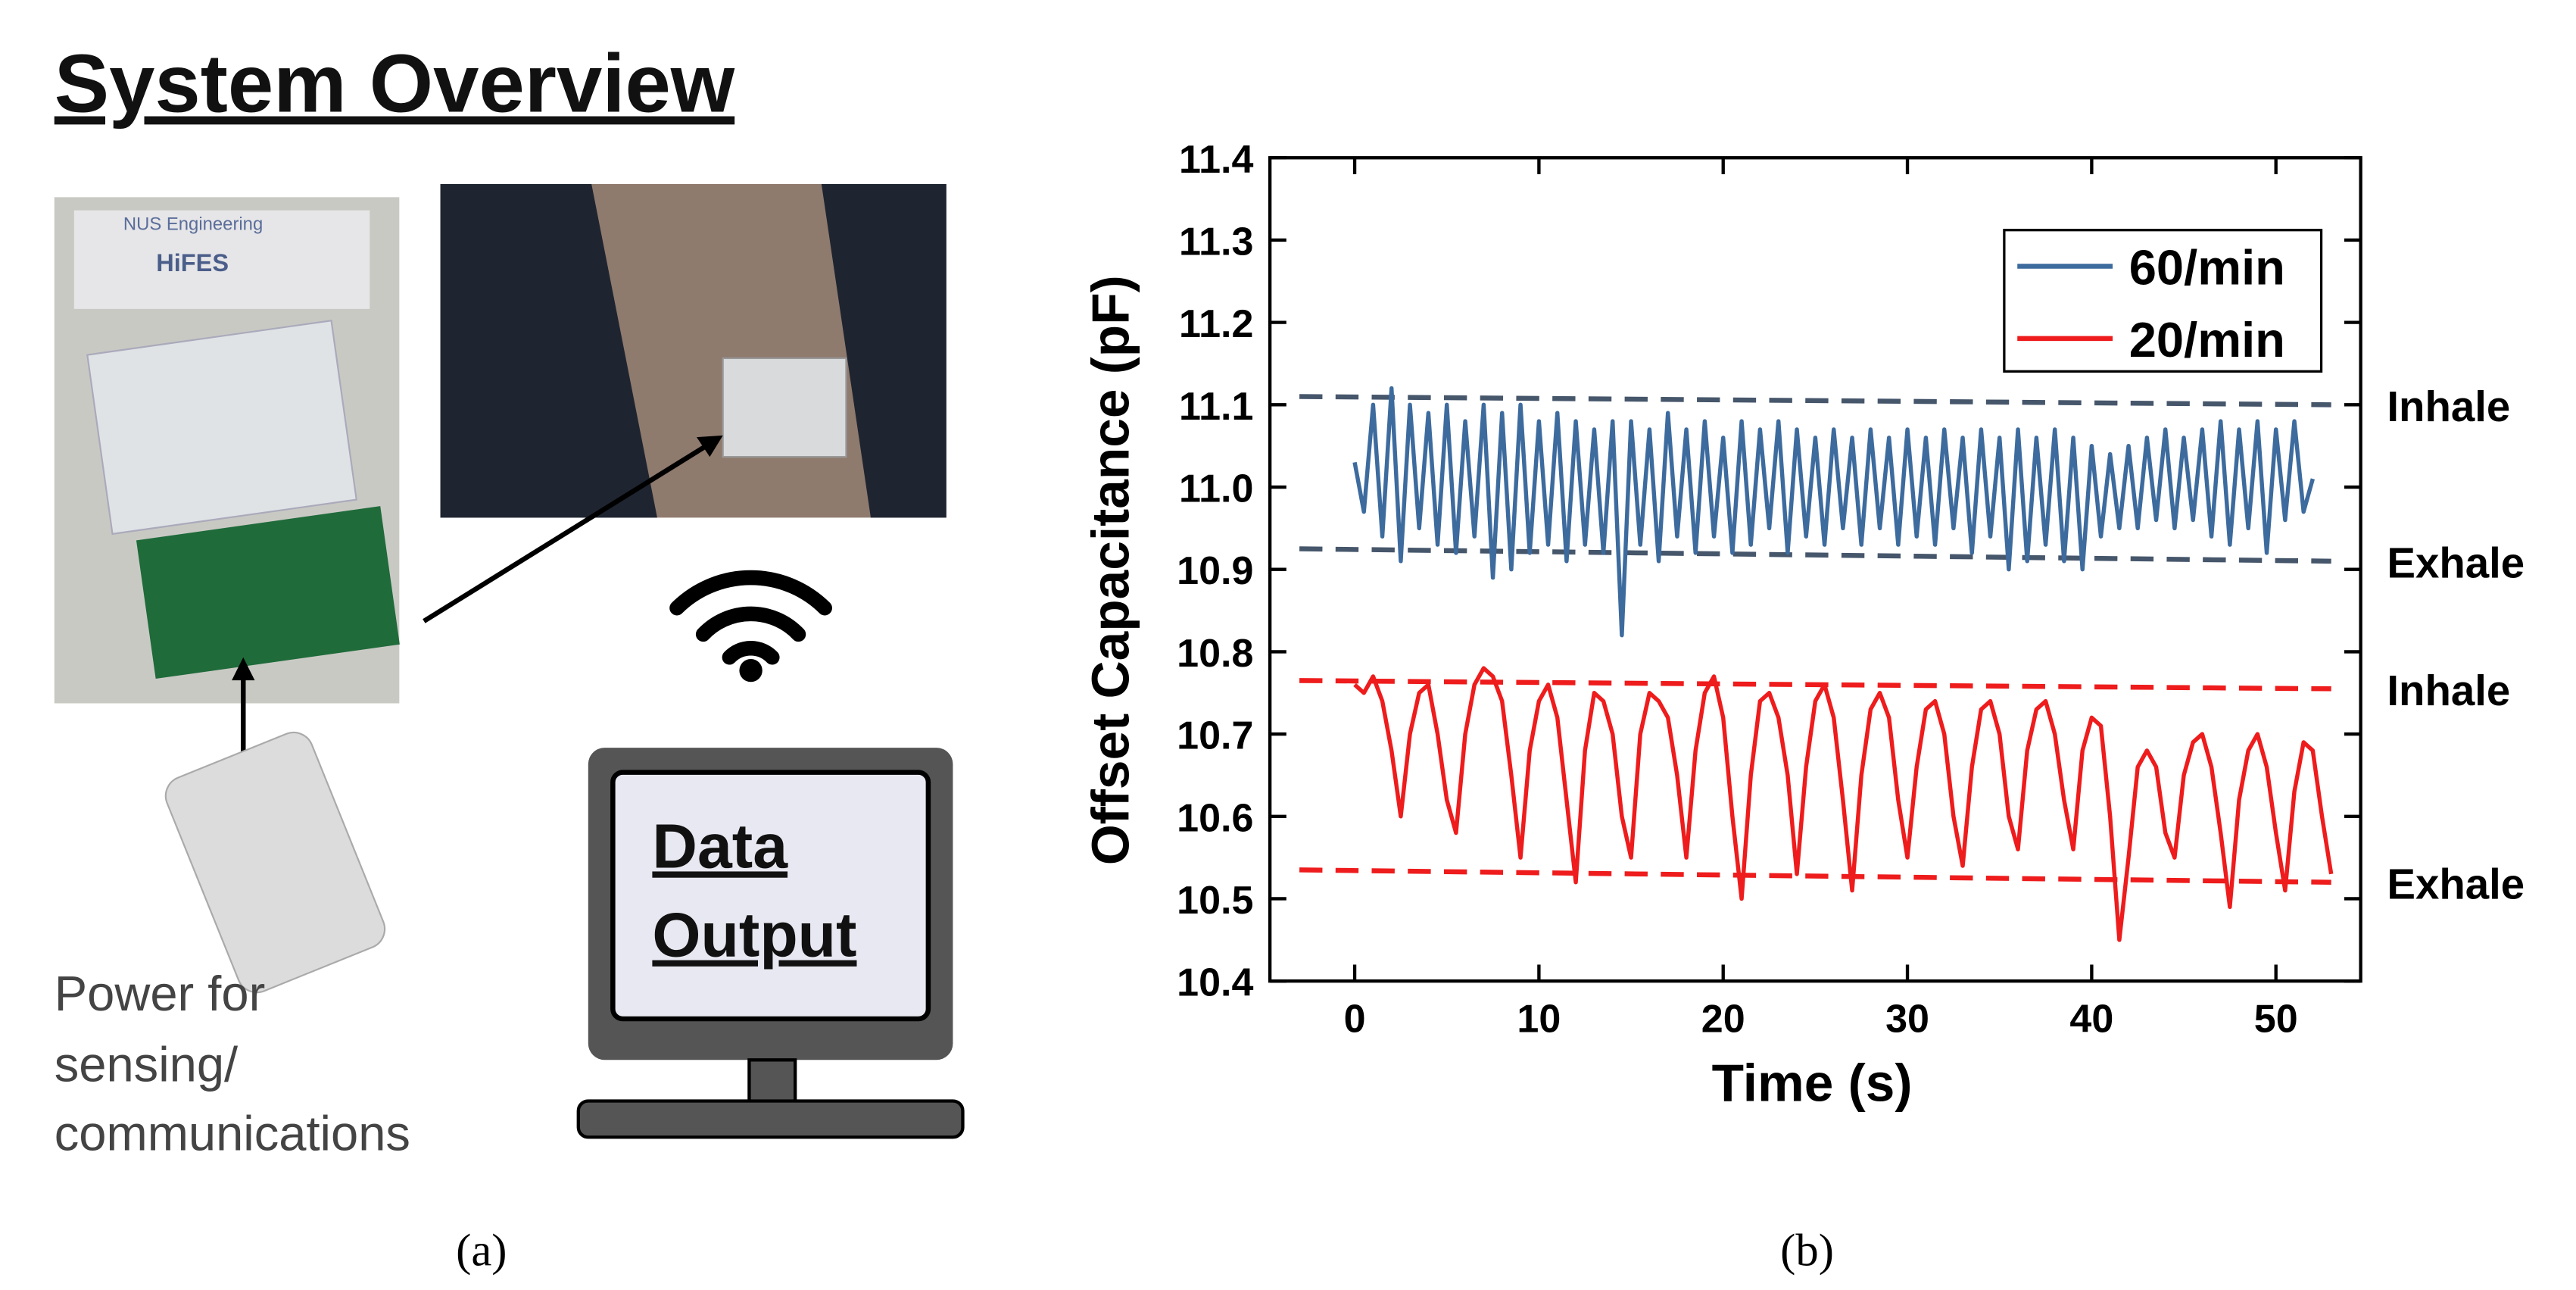  I want to click on y-tick-label: 11.0, so click(1216, 489).